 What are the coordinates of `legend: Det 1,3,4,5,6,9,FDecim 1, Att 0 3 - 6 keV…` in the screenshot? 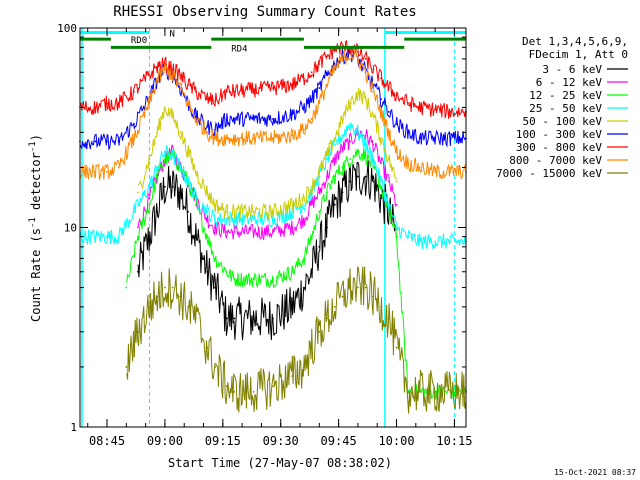 It's located at (562, 107).